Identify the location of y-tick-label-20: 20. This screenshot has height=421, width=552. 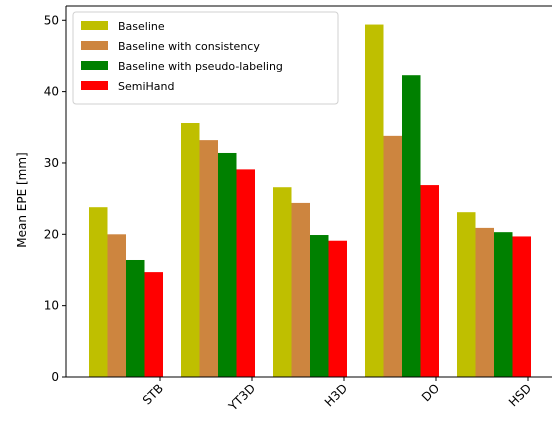
(51, 234).